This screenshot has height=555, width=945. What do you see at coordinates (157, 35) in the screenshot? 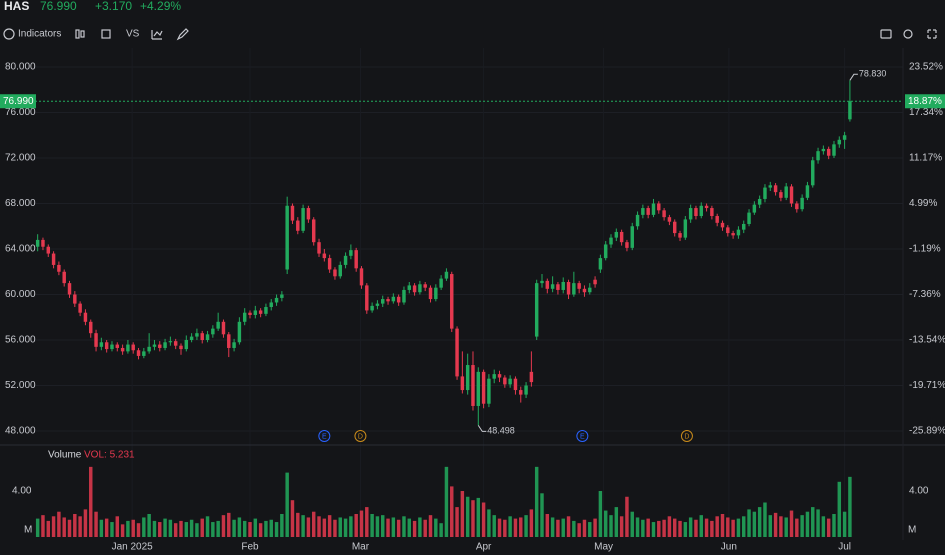
I see `chart-type-icon` at bounding box center [157, 35].